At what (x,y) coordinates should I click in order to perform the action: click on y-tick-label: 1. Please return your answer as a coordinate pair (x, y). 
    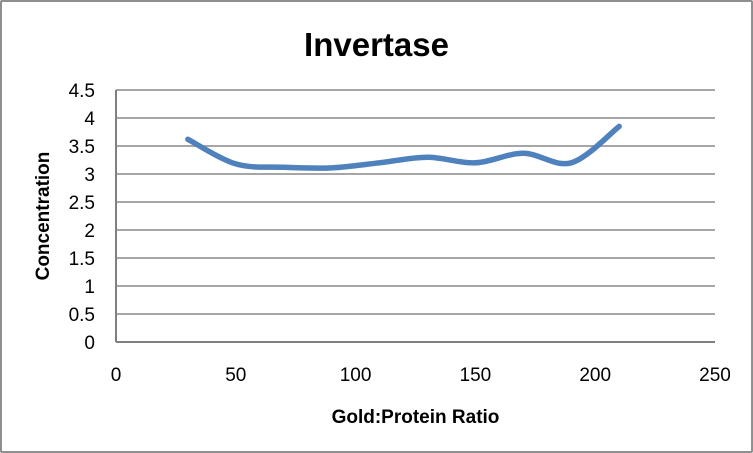
    Looking at the image, I should click on (89, 287).